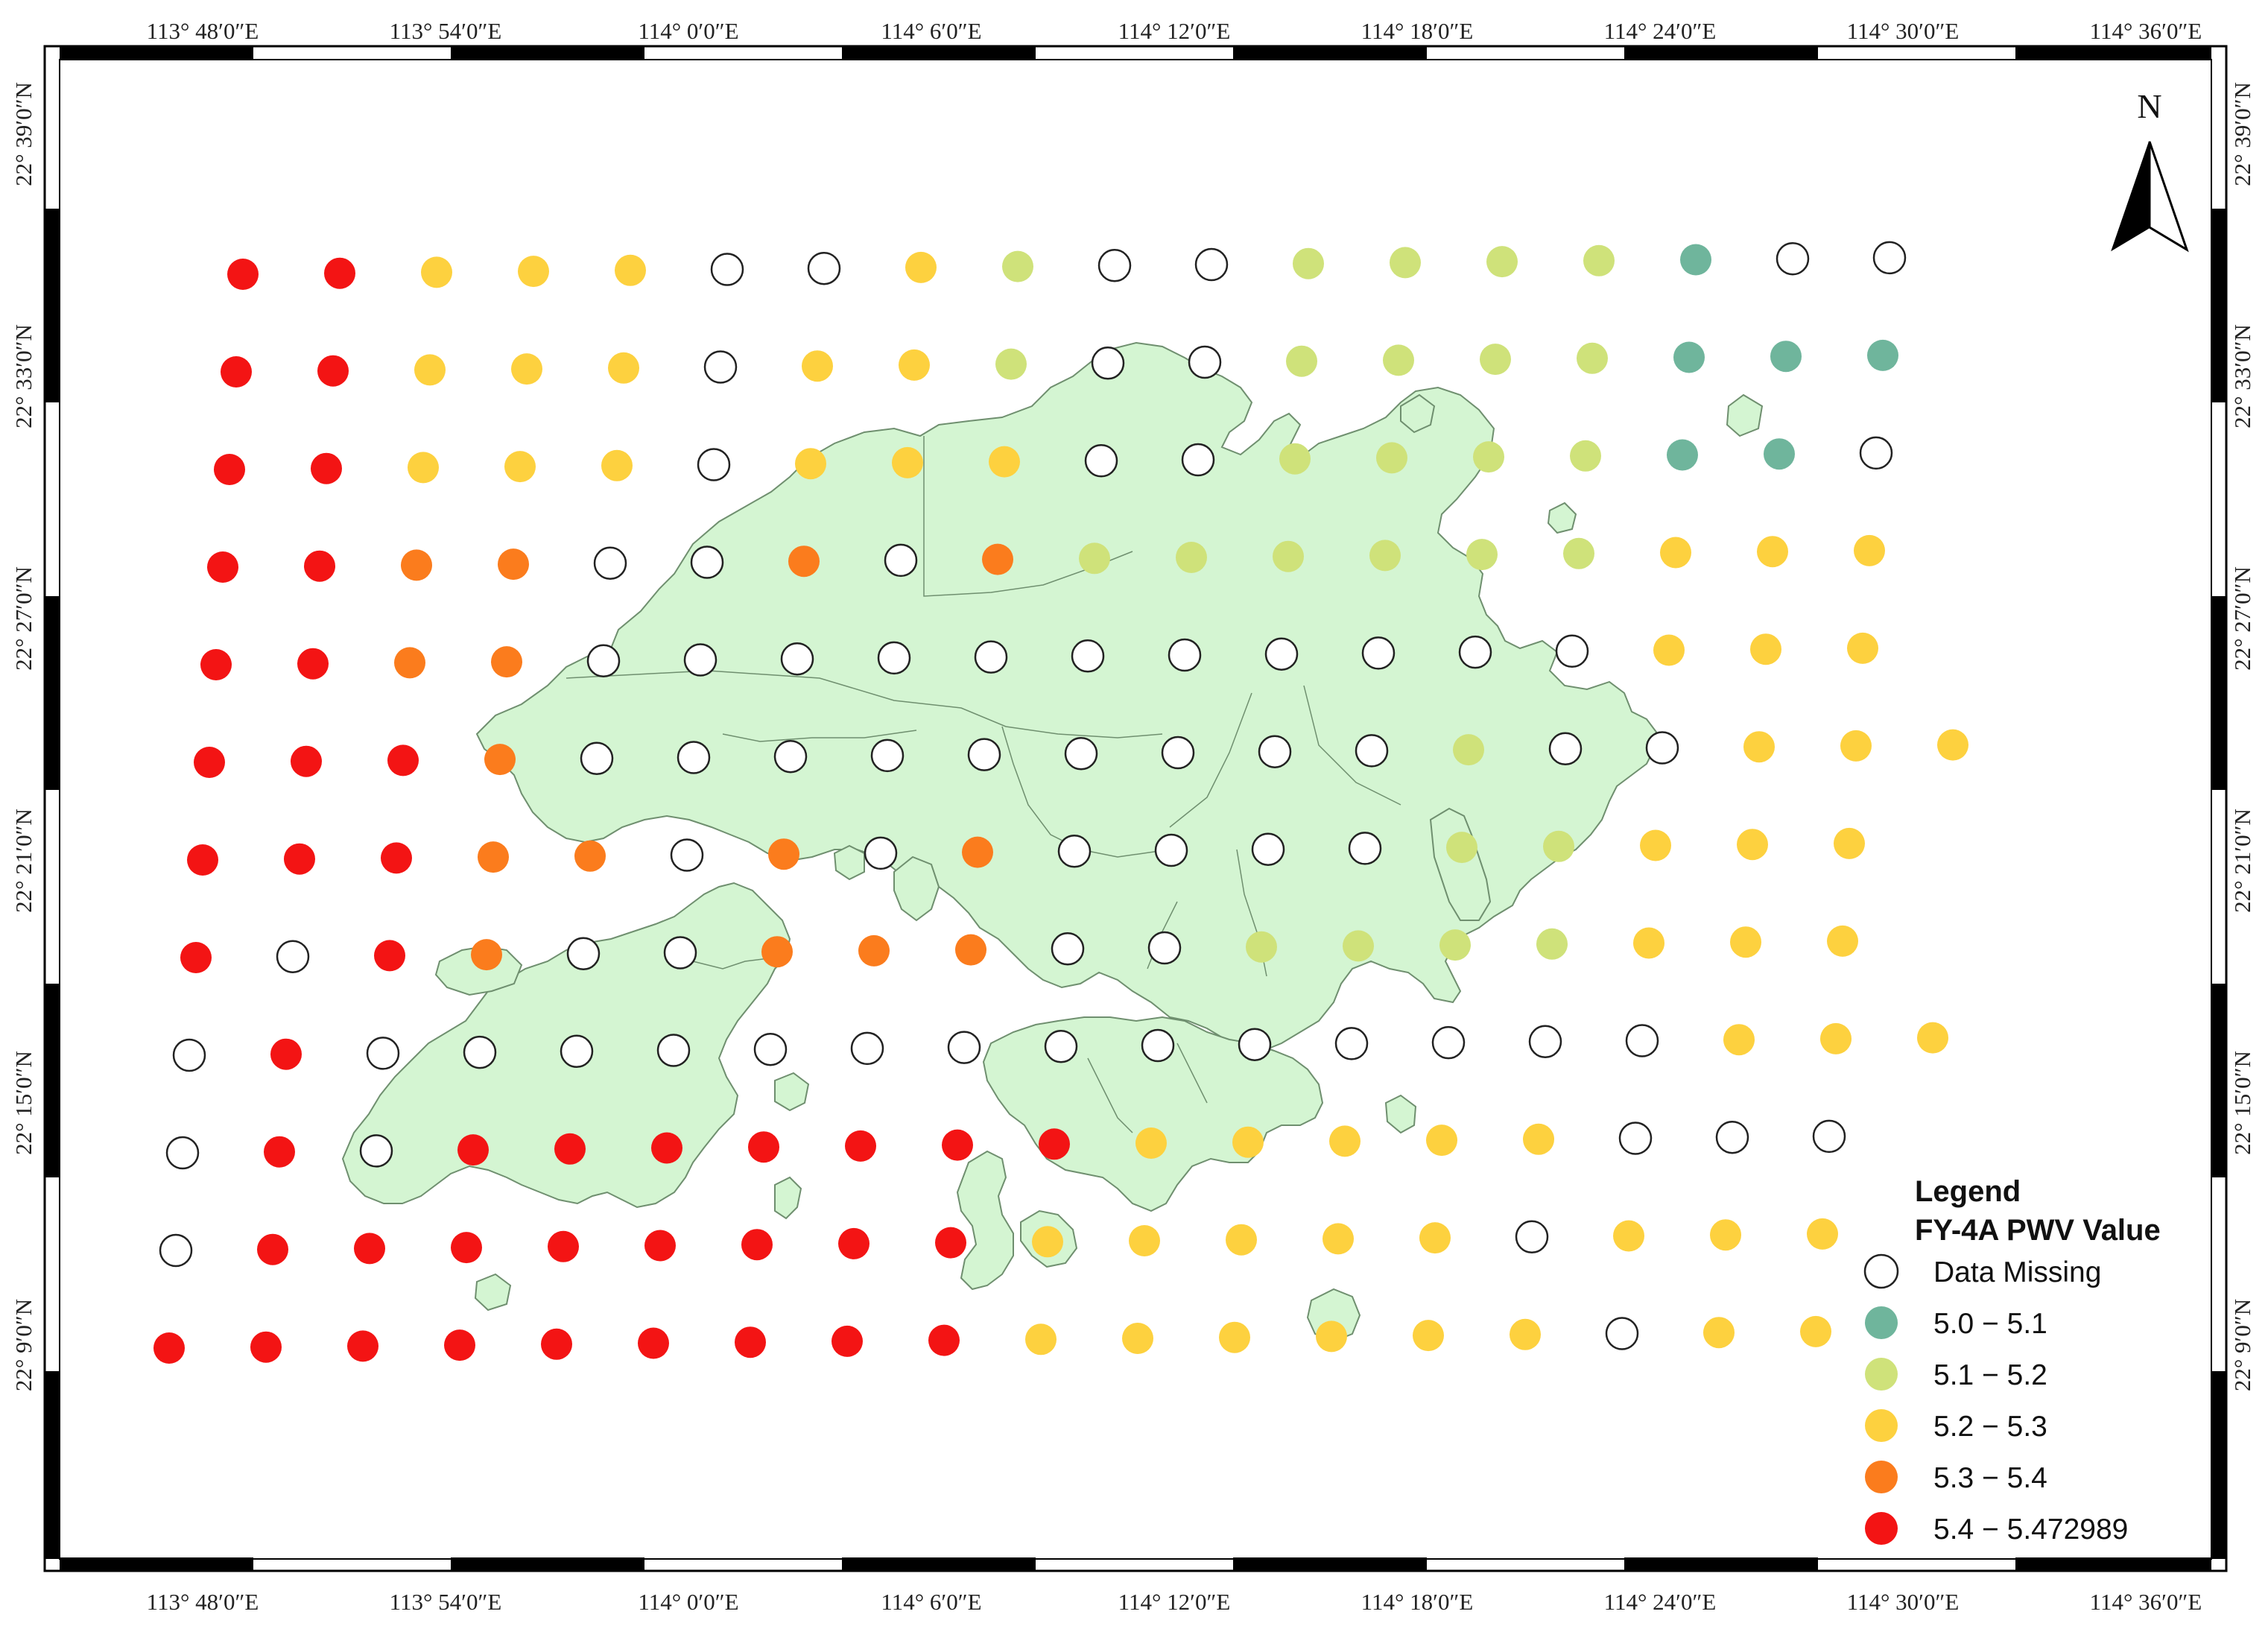  Describe the element at coordinates (2242, 376) in the screenshot. I see `lat-label: 22° 33′0″N` at that location.